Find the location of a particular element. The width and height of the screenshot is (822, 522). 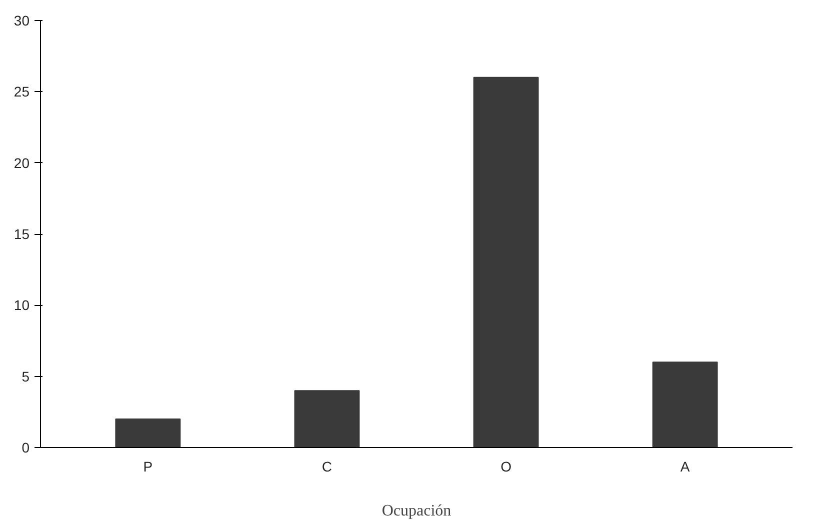

y-tick-label: 20 is located at coordinates (22, 162).